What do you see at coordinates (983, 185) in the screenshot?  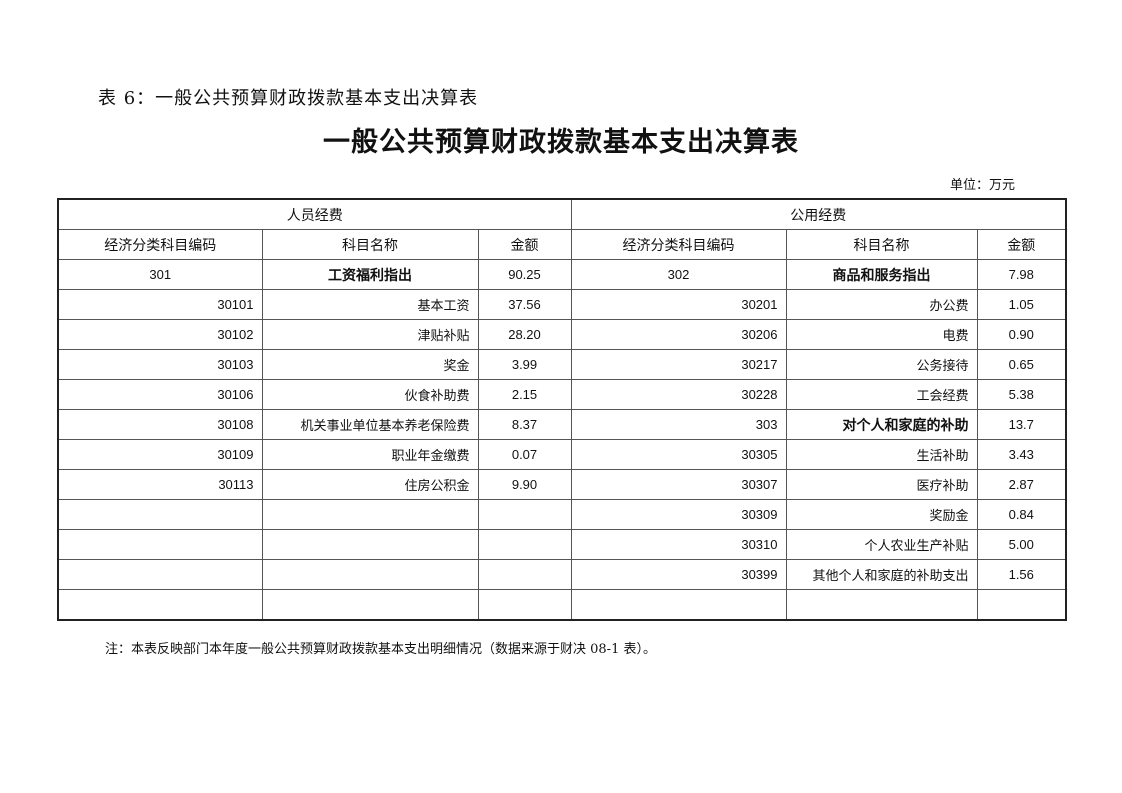 I see `unit-label: 单位：万元` at bounding box center [983, 185].